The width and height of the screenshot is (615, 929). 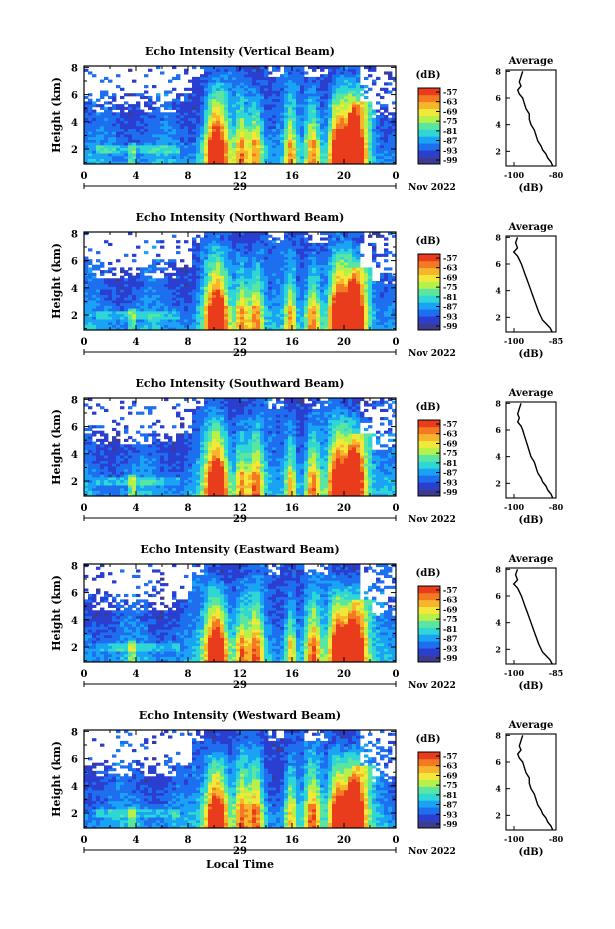 What do you see at coordinates (450, 307) in the screenshot?
I see `colorbar-tick-label: -87` at bounding box center [450, 307].